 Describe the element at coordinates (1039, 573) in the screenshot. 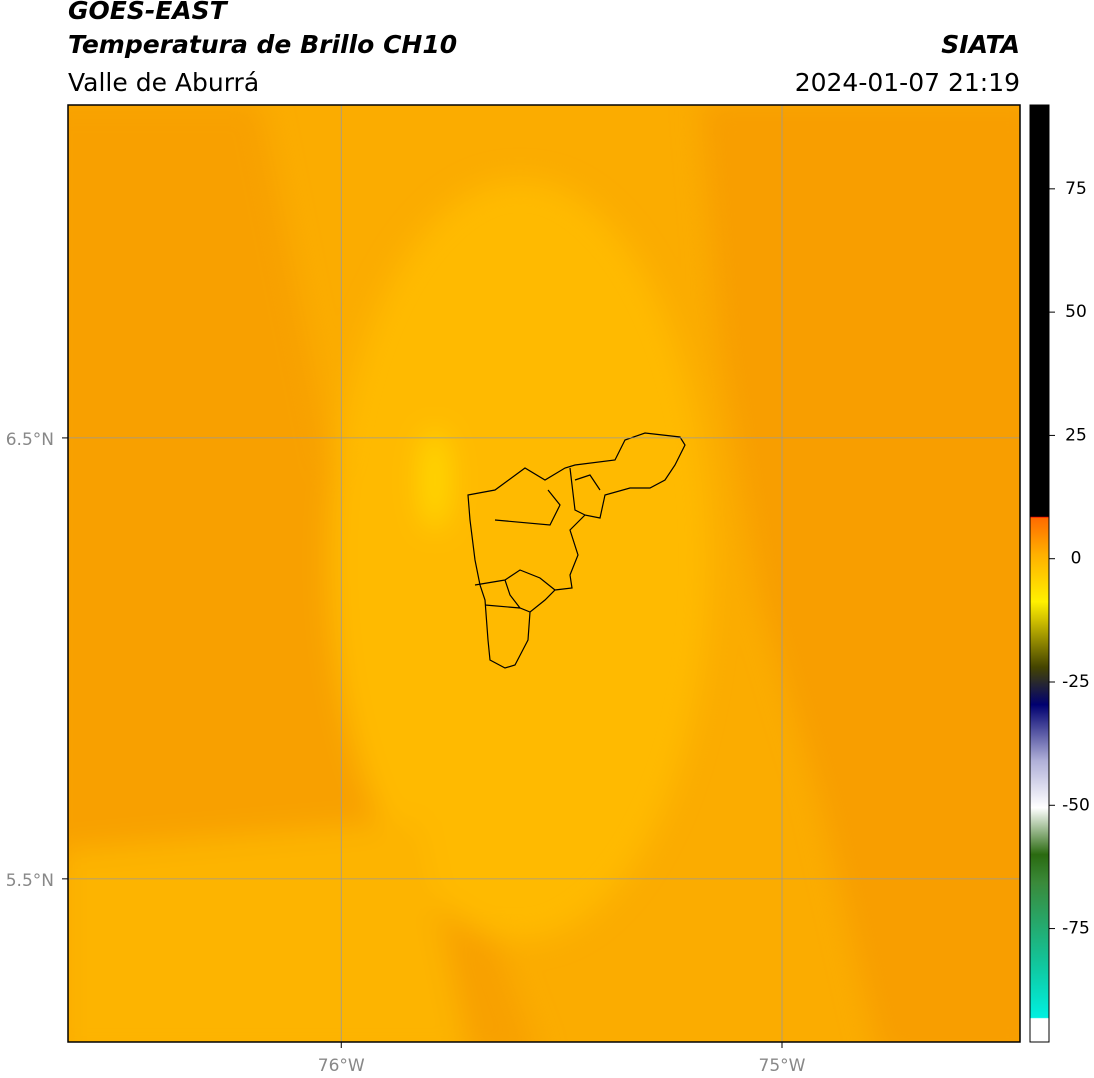

I see `colorbar` at that location.